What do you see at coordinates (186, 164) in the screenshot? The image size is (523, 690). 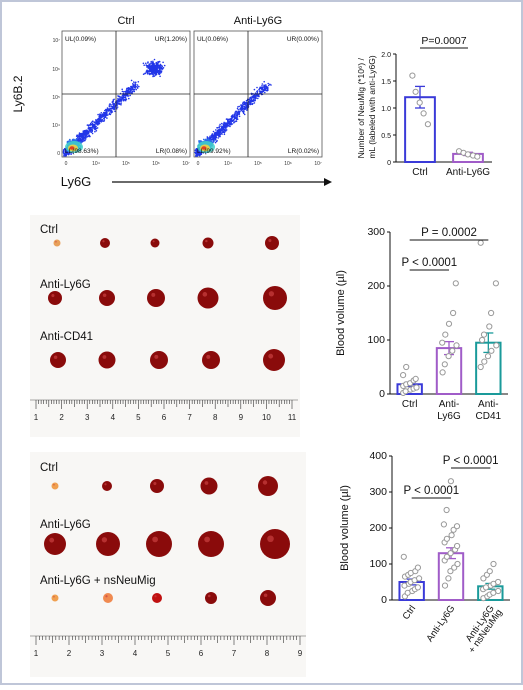 I see `x-tick: 10⁷` at bounding box center [186, 164].